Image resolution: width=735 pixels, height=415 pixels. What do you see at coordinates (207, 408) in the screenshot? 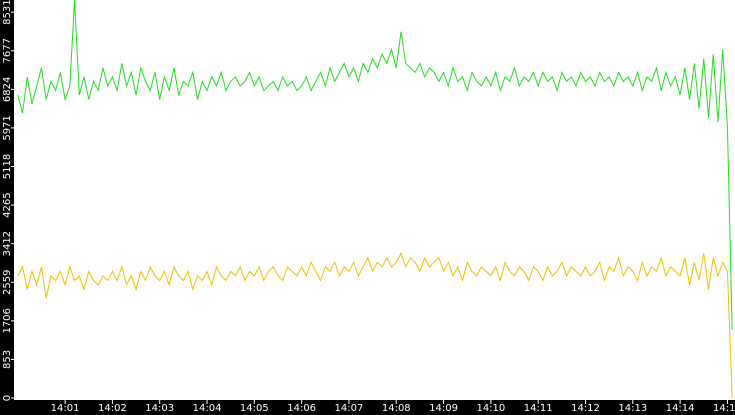
I see `x-tick-label: 14:04` at bounding box center [207, 408].